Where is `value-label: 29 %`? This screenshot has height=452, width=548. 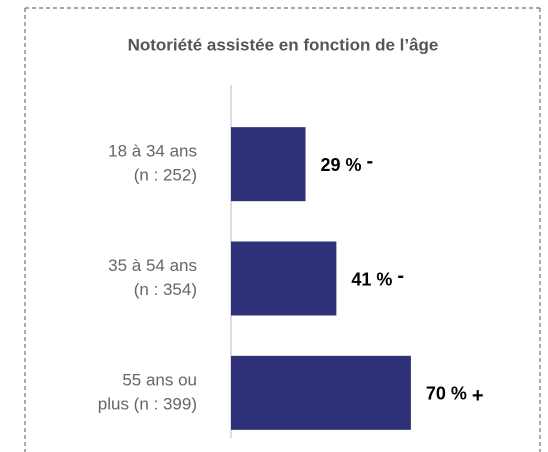 value-label: 29 % is located at coordinates (341, 165).